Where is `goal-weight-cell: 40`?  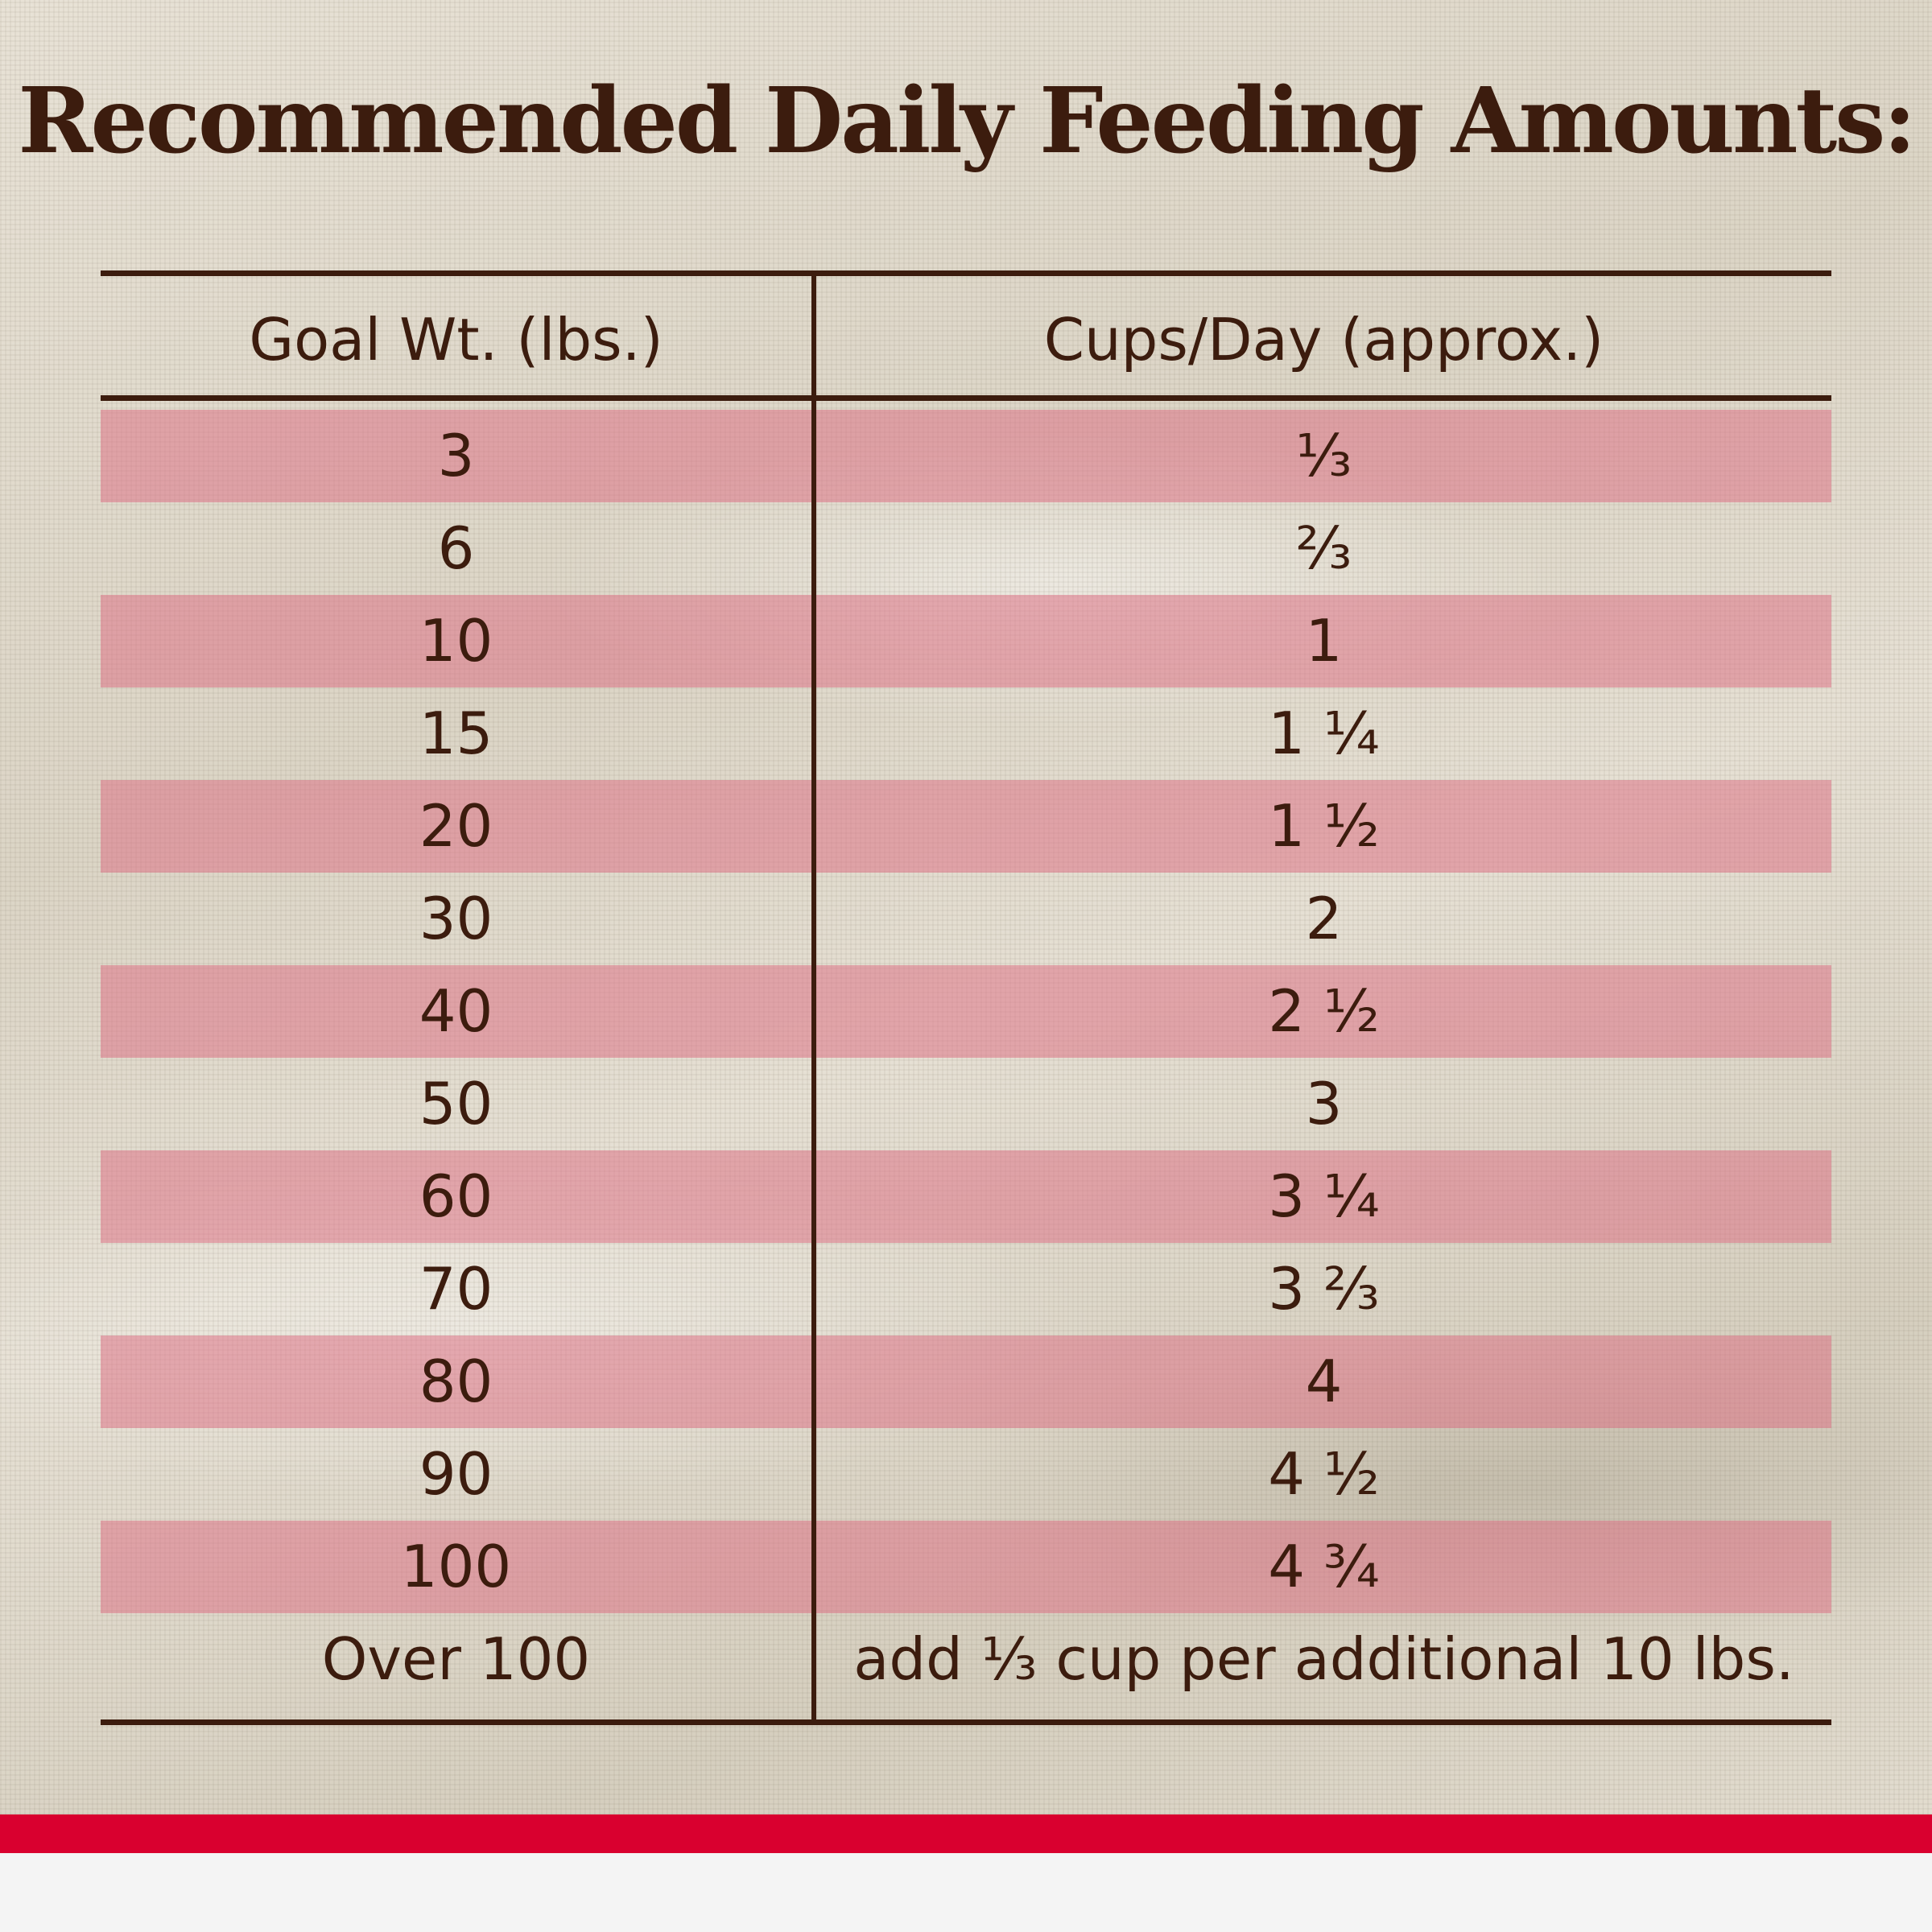 goal-weight-cell: 40 is located at coordinates (456, 1011).